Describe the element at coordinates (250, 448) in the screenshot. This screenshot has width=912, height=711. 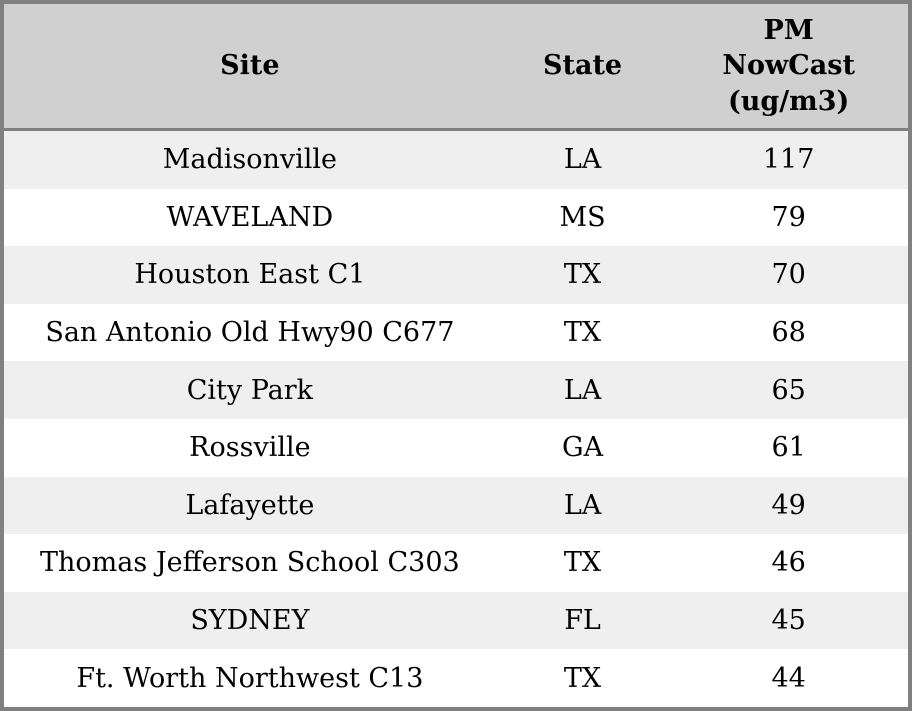
I see `cell-site: Rossville` at that location.